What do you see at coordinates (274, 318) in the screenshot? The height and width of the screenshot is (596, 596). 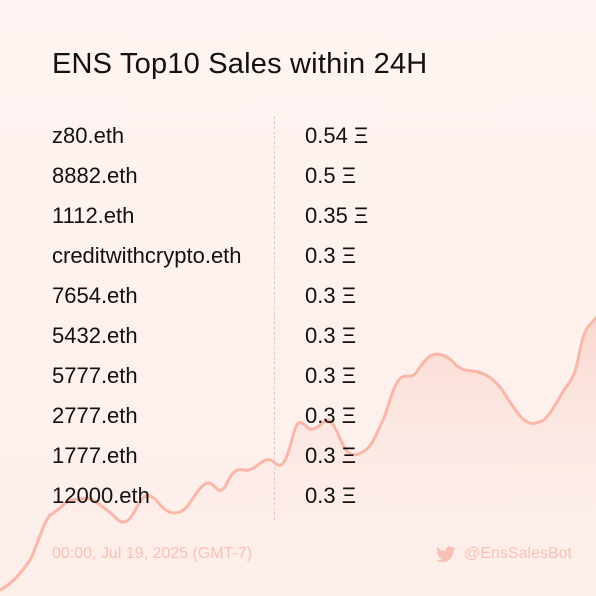 I see `column-divider` at bounding box center [274, 318].